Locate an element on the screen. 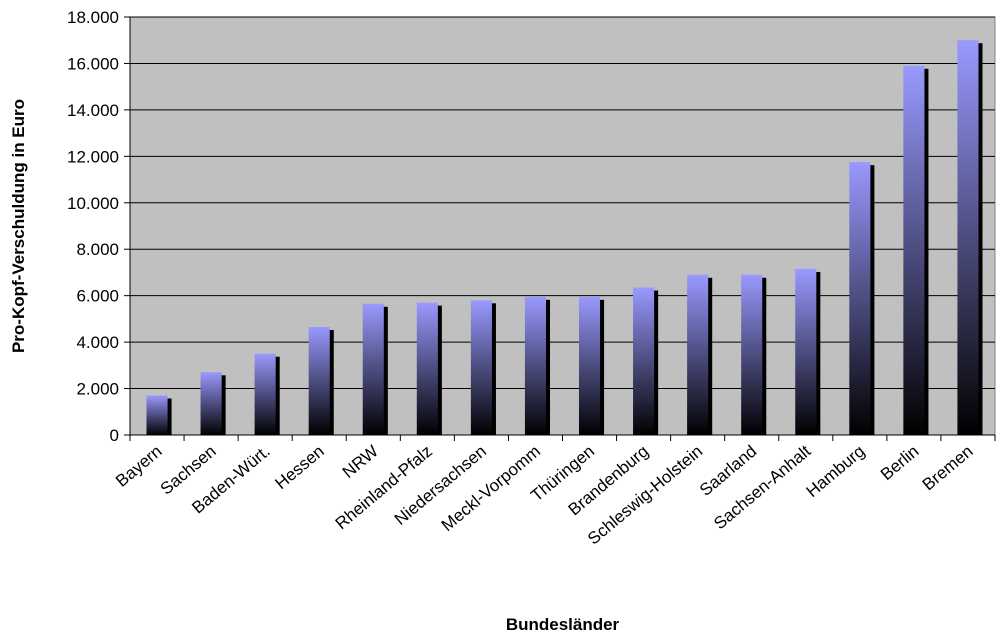 The image size is (1000, 642). y-tick-label: 2.000 is located at coordinates (97, 389).